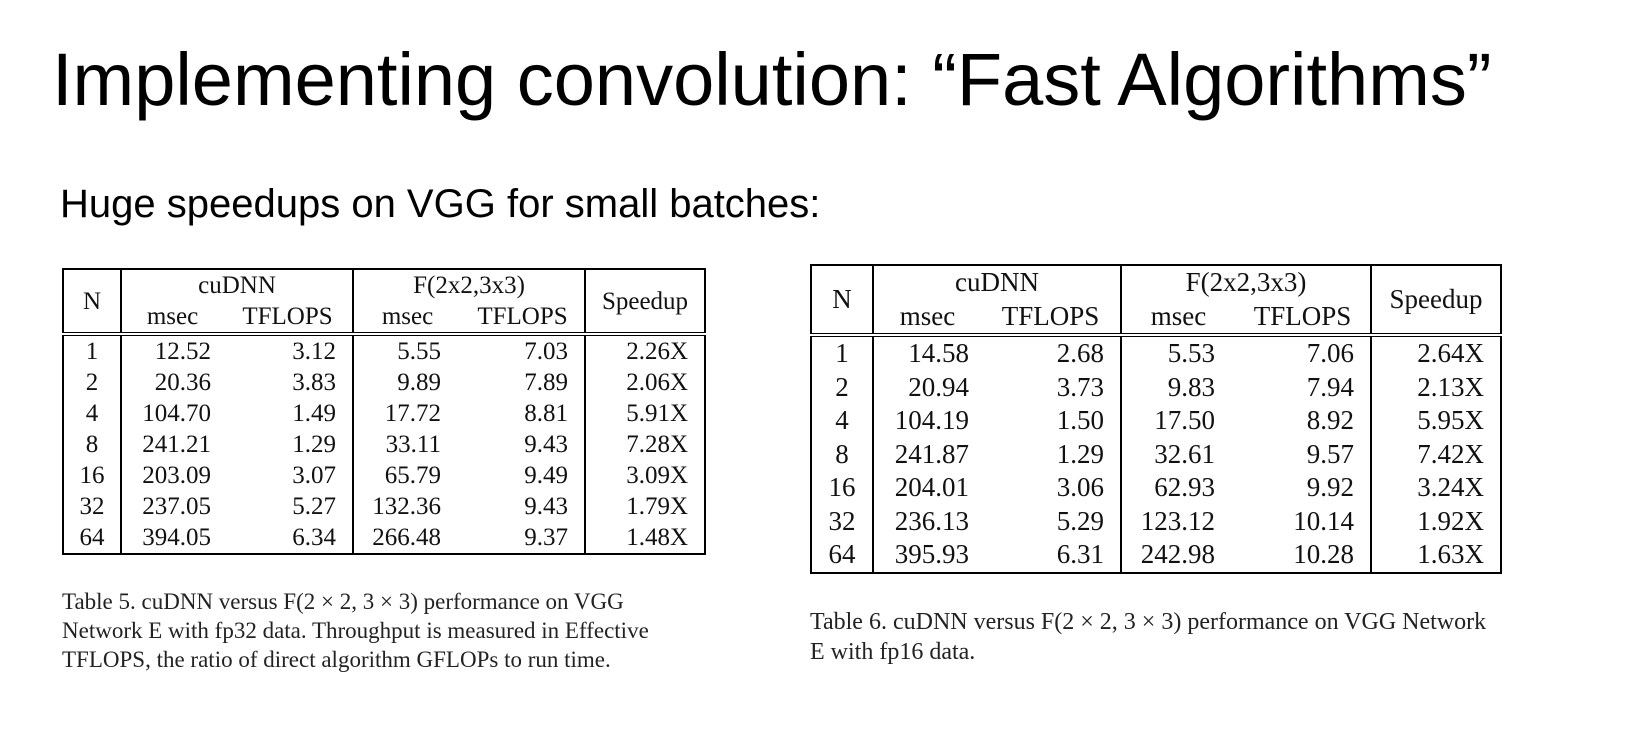  I want to click on cell-cudnn-tflops: 6.34, so click(288, 538).